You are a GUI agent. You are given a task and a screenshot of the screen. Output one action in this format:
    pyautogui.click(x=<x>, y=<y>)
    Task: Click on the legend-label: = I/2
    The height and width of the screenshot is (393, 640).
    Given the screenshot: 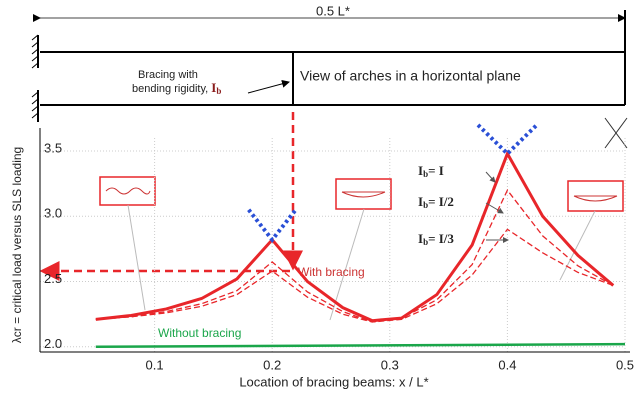 What is the action you would take?
    pyautogui.click(x=441, y=201)
    